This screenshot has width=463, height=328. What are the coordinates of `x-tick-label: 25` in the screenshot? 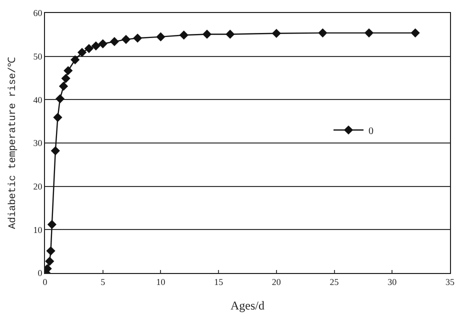 It's located at (335, 281).